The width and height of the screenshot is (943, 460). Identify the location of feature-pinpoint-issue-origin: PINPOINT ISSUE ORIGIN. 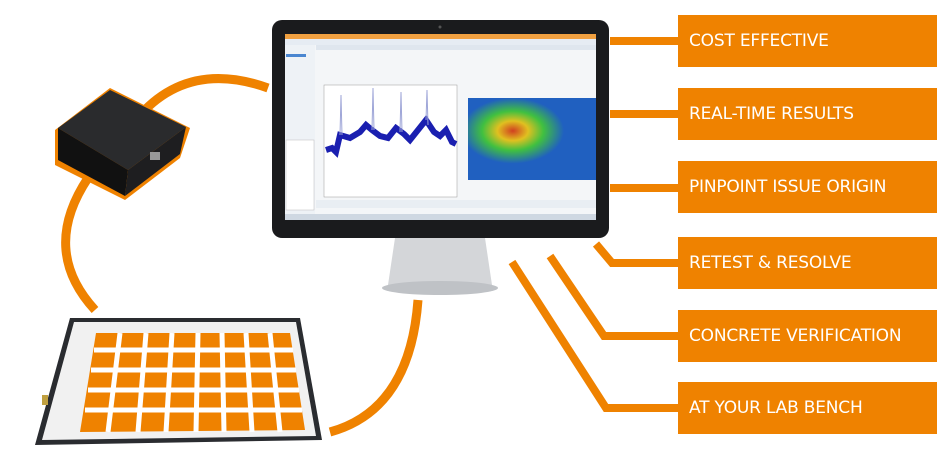
(807, 187).